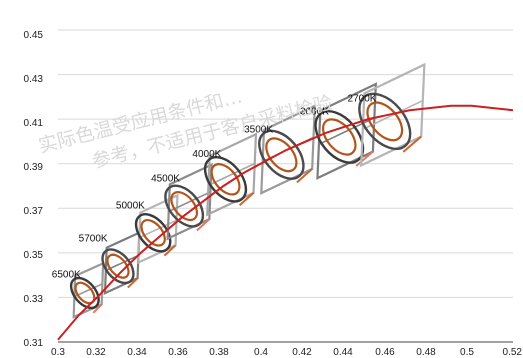  What do you see at coordinates (66, 274) in the screenshot?
I see `cct-label: 6500K` at bounding box center [66, 274].